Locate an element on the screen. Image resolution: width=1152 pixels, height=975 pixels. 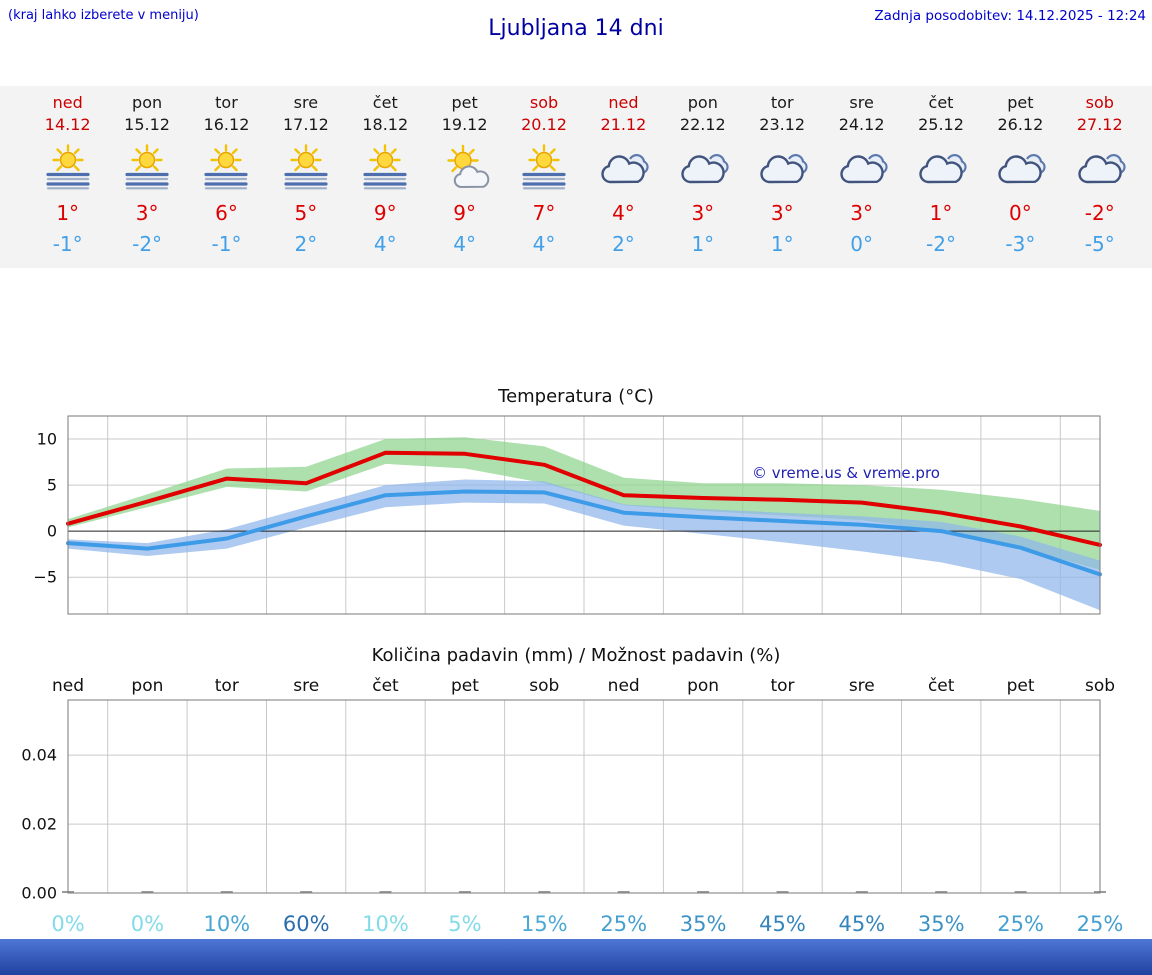
day-date: 25.12 is located at coordinates (941, 124).